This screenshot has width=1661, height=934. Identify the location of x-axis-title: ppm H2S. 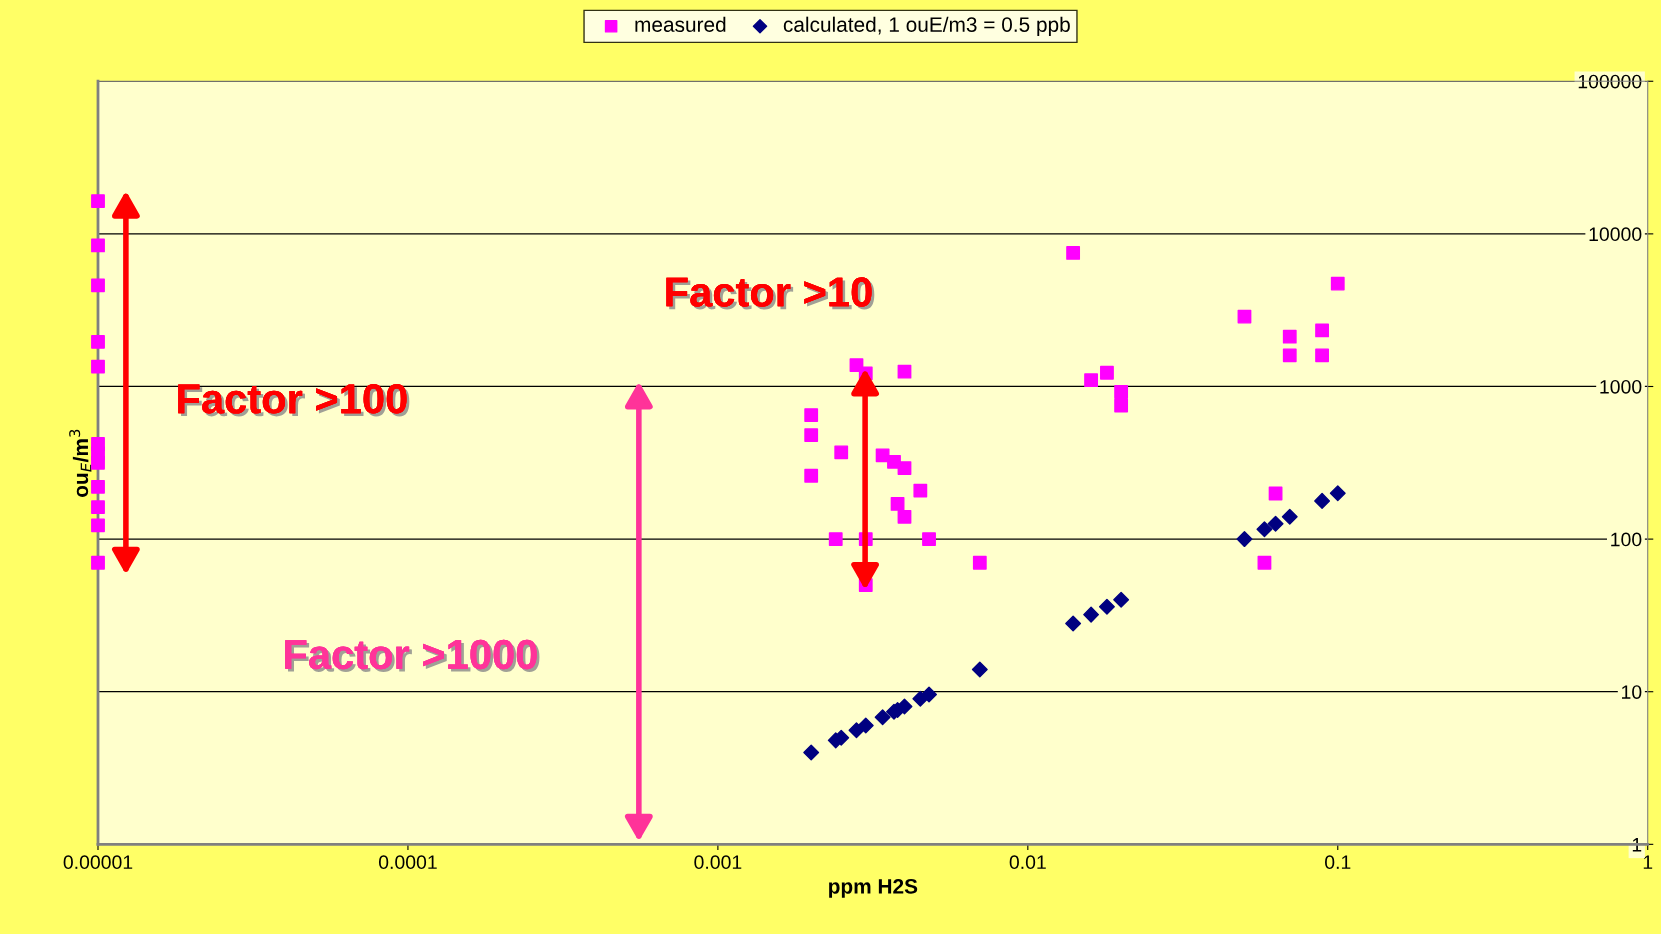
(873, 888).